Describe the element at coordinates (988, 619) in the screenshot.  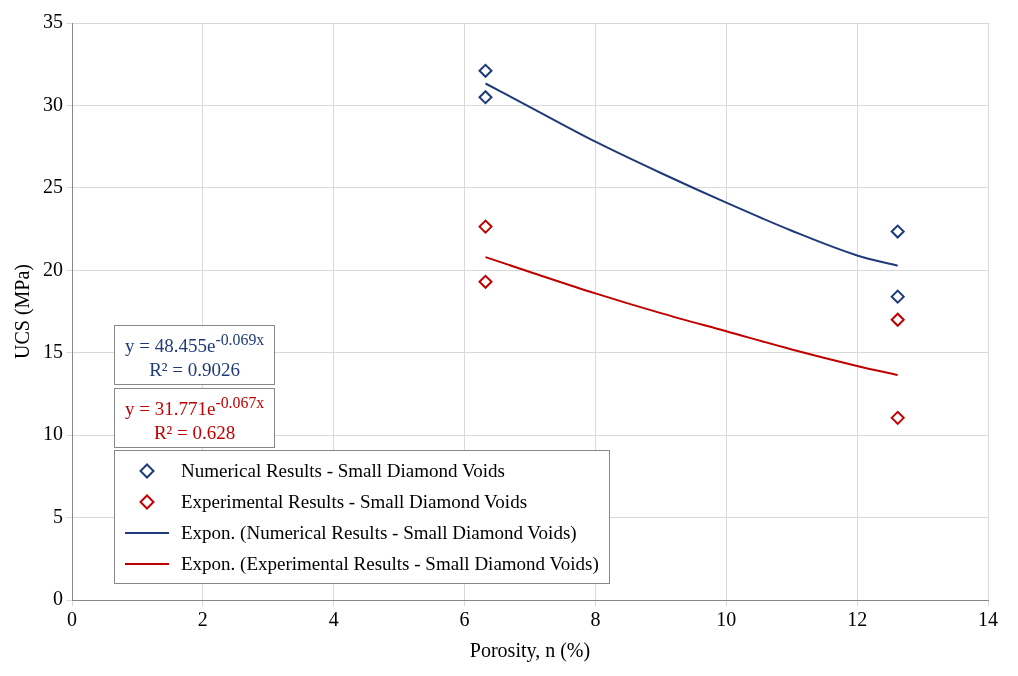
I see `x-tick-label: 14` at that location.